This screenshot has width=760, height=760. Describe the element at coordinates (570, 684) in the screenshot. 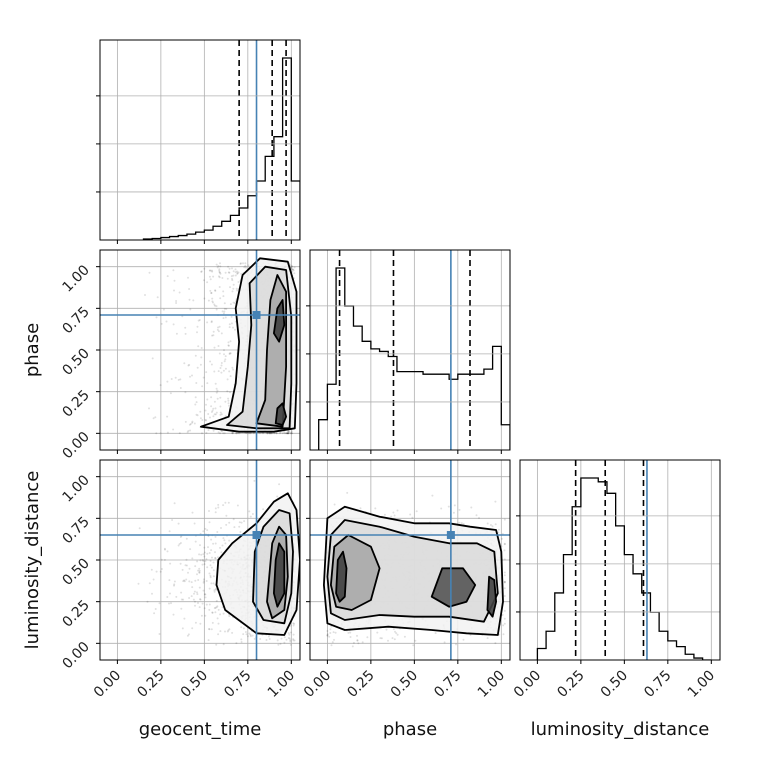

I see `x-tick-label: 0.25` at that location.